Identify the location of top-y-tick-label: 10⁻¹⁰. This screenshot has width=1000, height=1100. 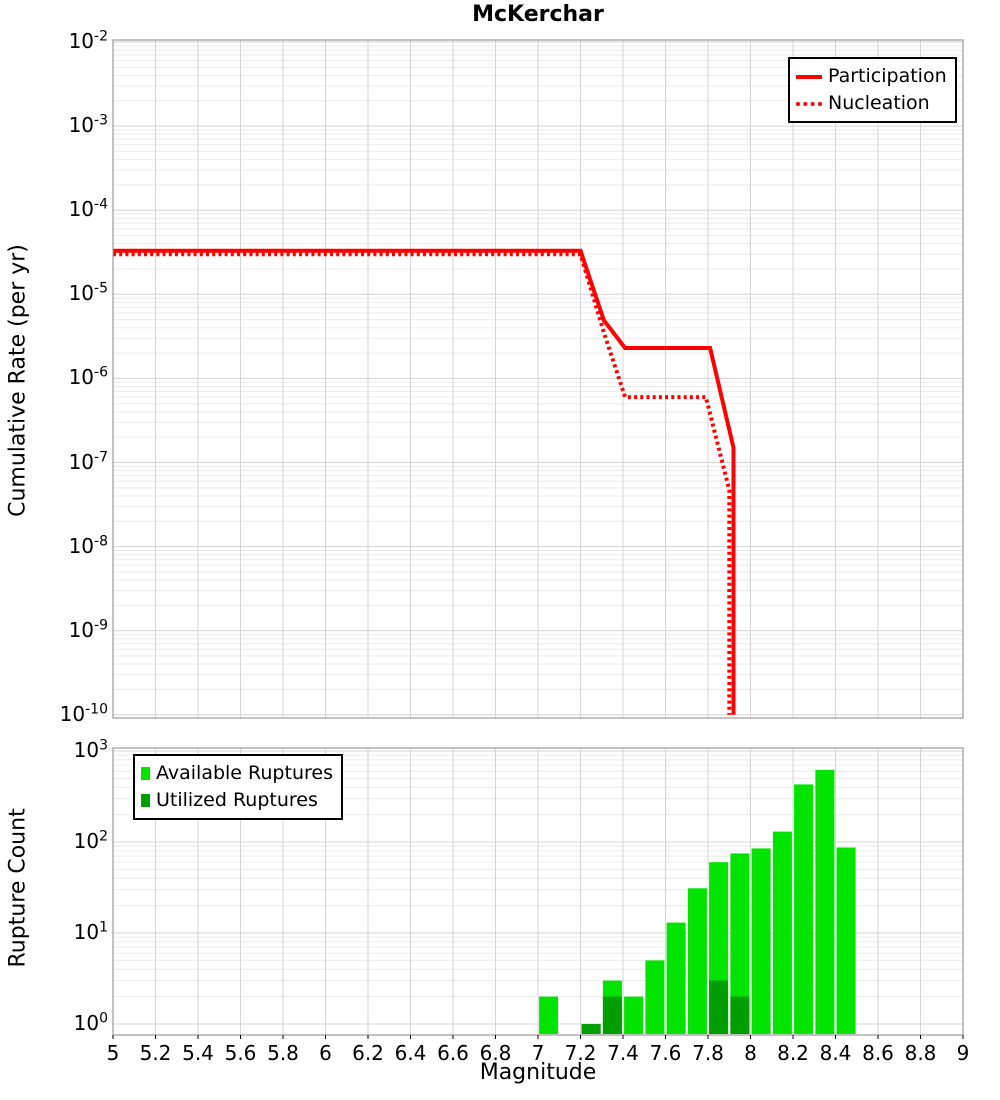
(83, 713).